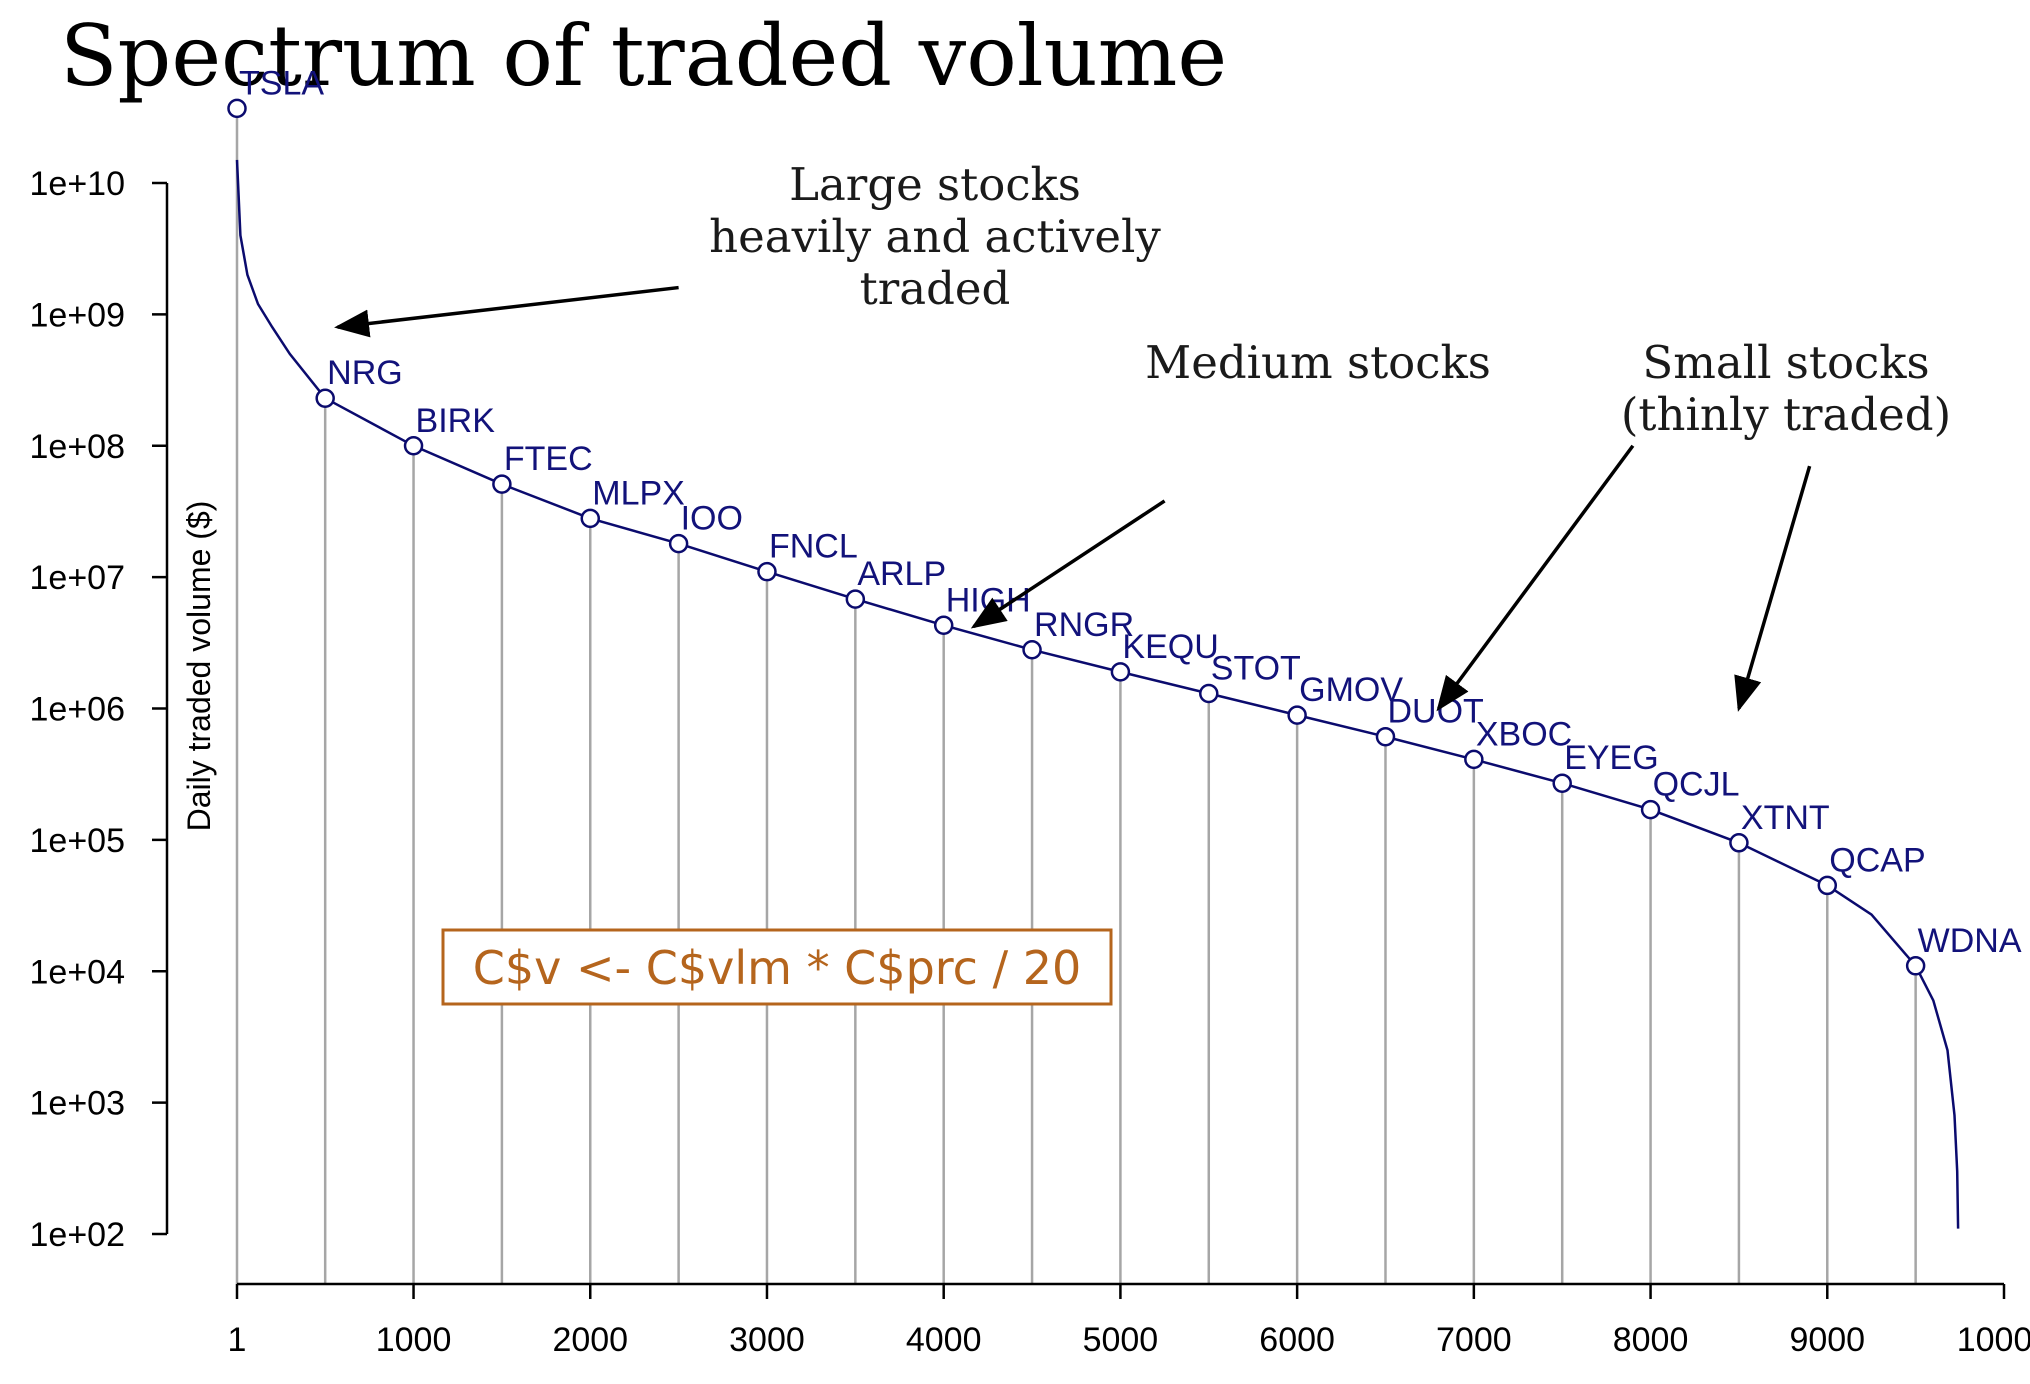 The width and height of the screenshot is (2030, 1384). I want to click on annotation-text: Large stocks, so click(935, 184).